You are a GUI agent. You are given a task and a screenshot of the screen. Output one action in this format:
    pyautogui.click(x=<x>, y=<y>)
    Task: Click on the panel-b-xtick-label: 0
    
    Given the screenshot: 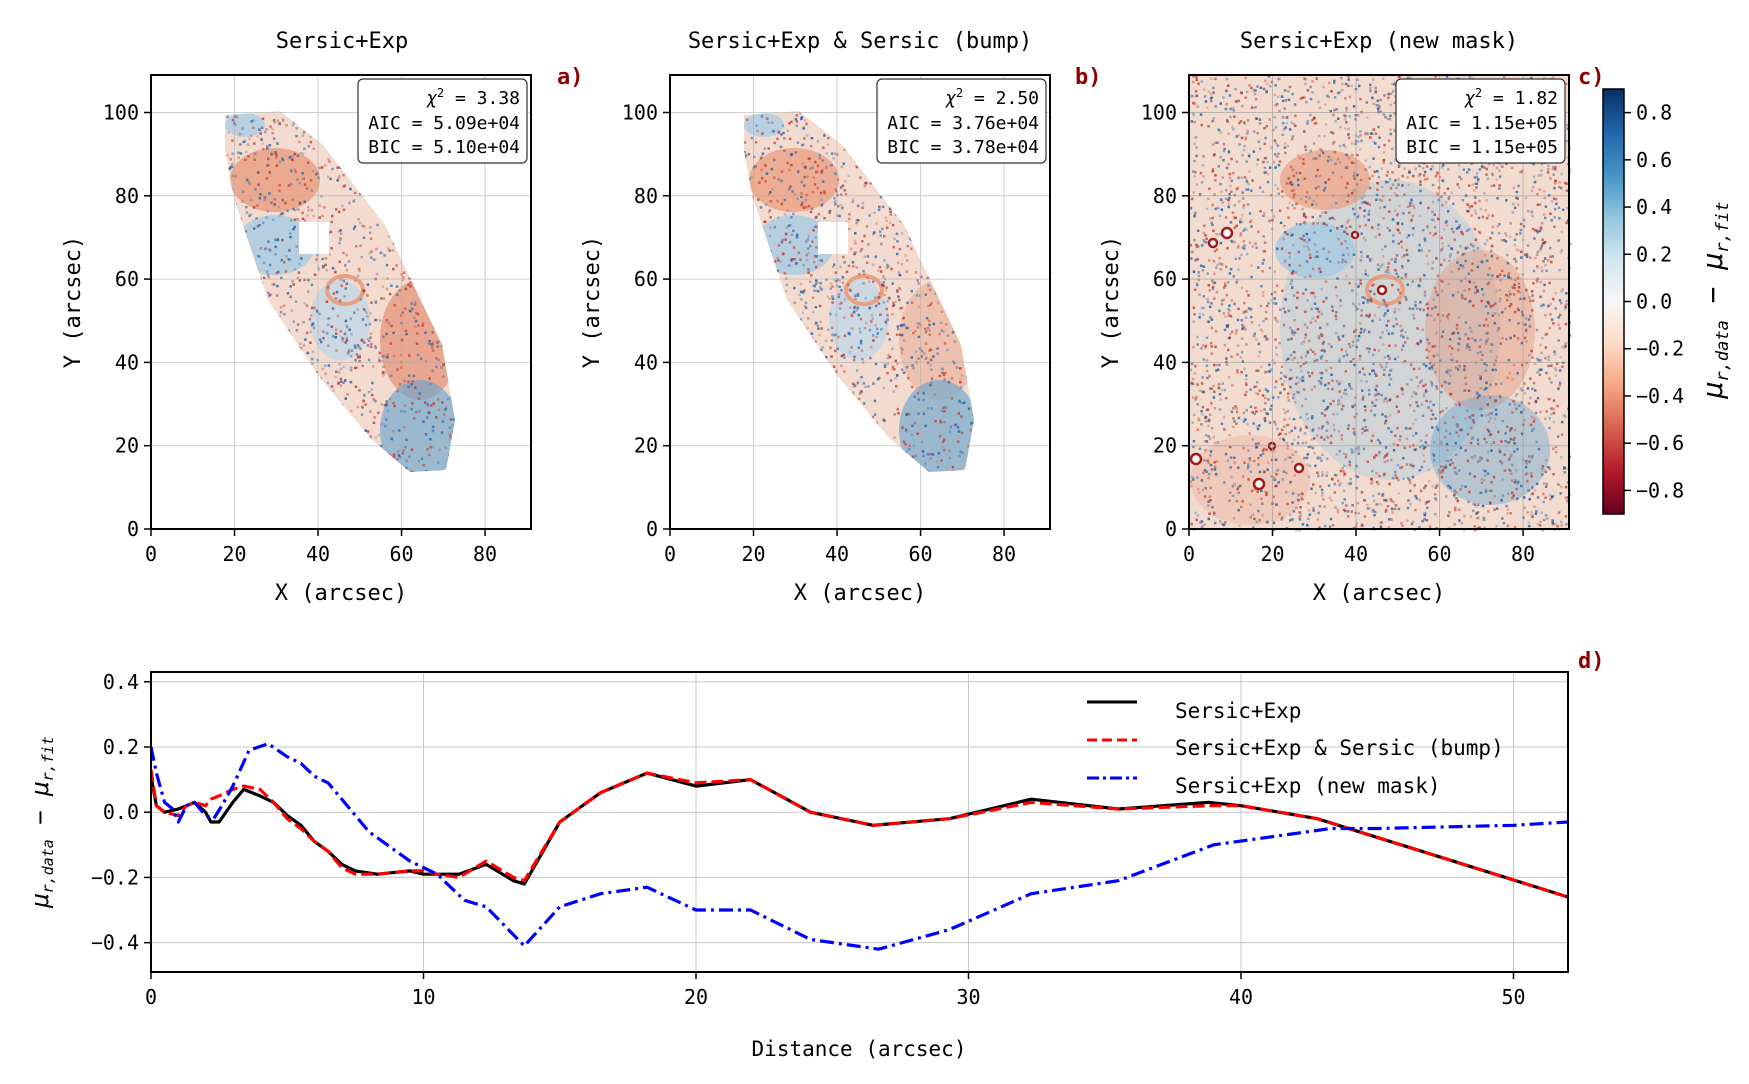 What is the action you would take?
    pyautogui.click(x=670, y=554)
    